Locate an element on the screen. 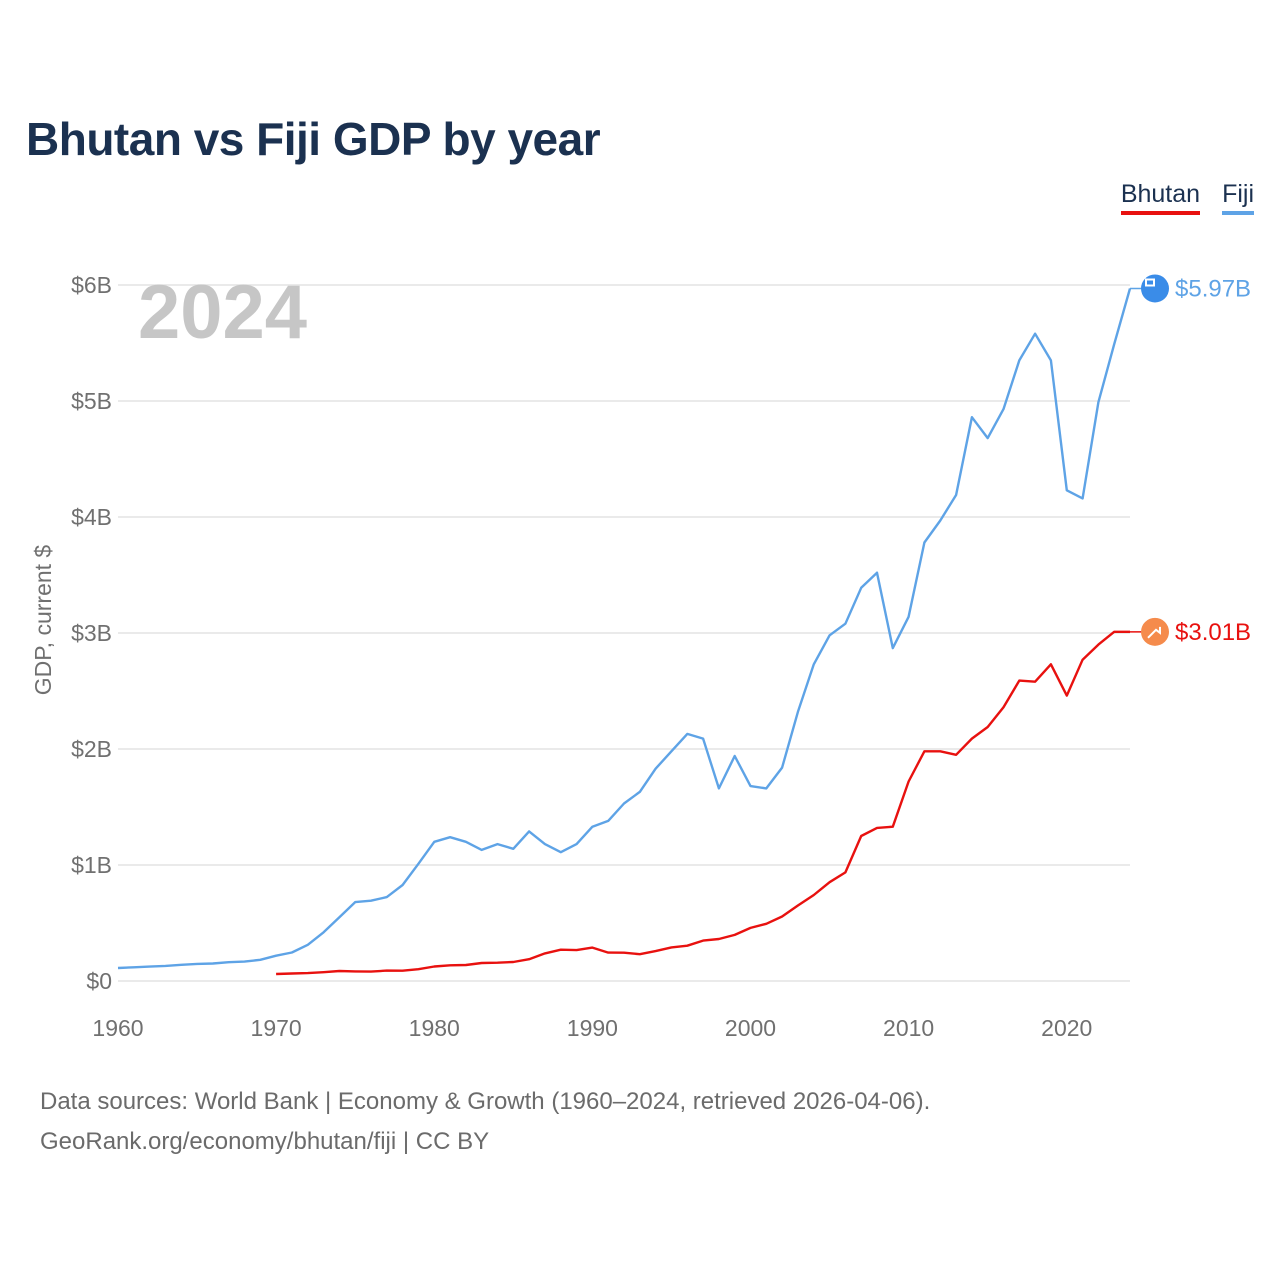 This screenshot has width=1280, height=1280. legend-item-fiji: Fiji is located at coordinates (1238, 197).